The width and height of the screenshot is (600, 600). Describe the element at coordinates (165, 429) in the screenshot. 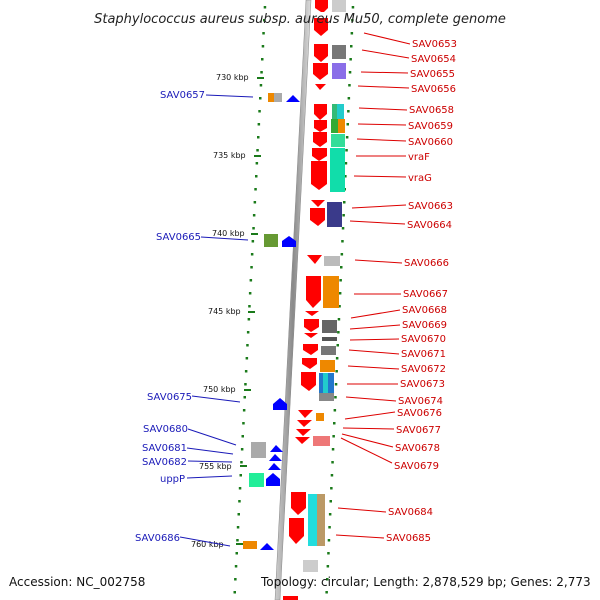

I see `gene-label: SAV0680` at that location.